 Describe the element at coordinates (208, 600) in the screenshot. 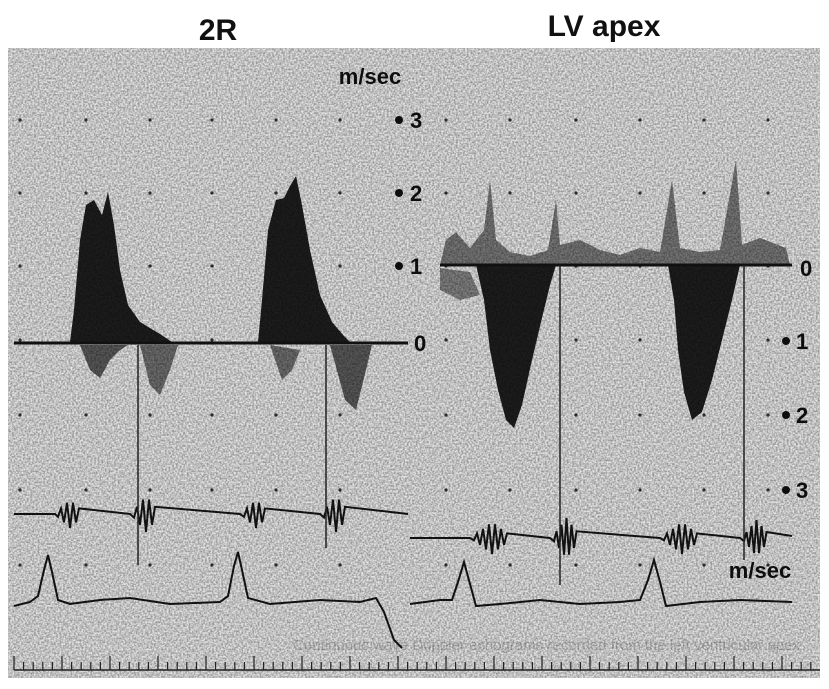

I see `ecg-left` at that location.